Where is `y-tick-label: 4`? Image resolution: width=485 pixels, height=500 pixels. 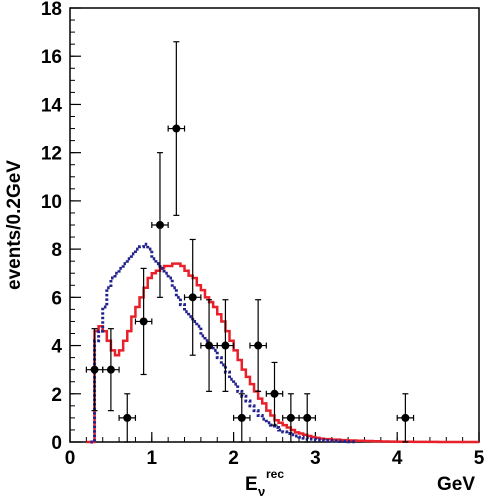
y-tick-label: 4 is located at coordinates (56, 347).